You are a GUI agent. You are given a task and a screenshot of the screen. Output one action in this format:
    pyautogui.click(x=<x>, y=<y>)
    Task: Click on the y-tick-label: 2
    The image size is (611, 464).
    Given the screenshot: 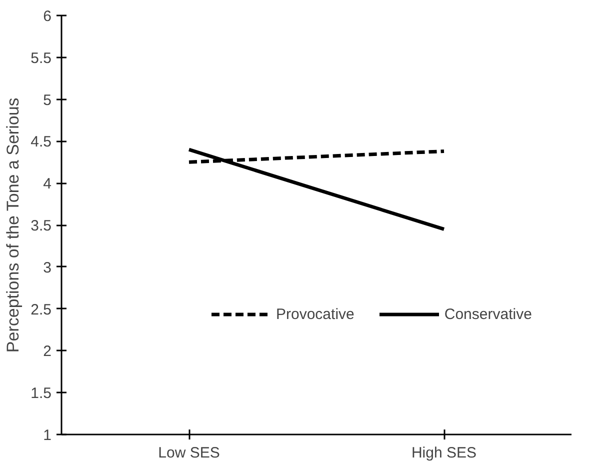 What is the action you would take?
    pyautogui.click(x=47, y=351)
    